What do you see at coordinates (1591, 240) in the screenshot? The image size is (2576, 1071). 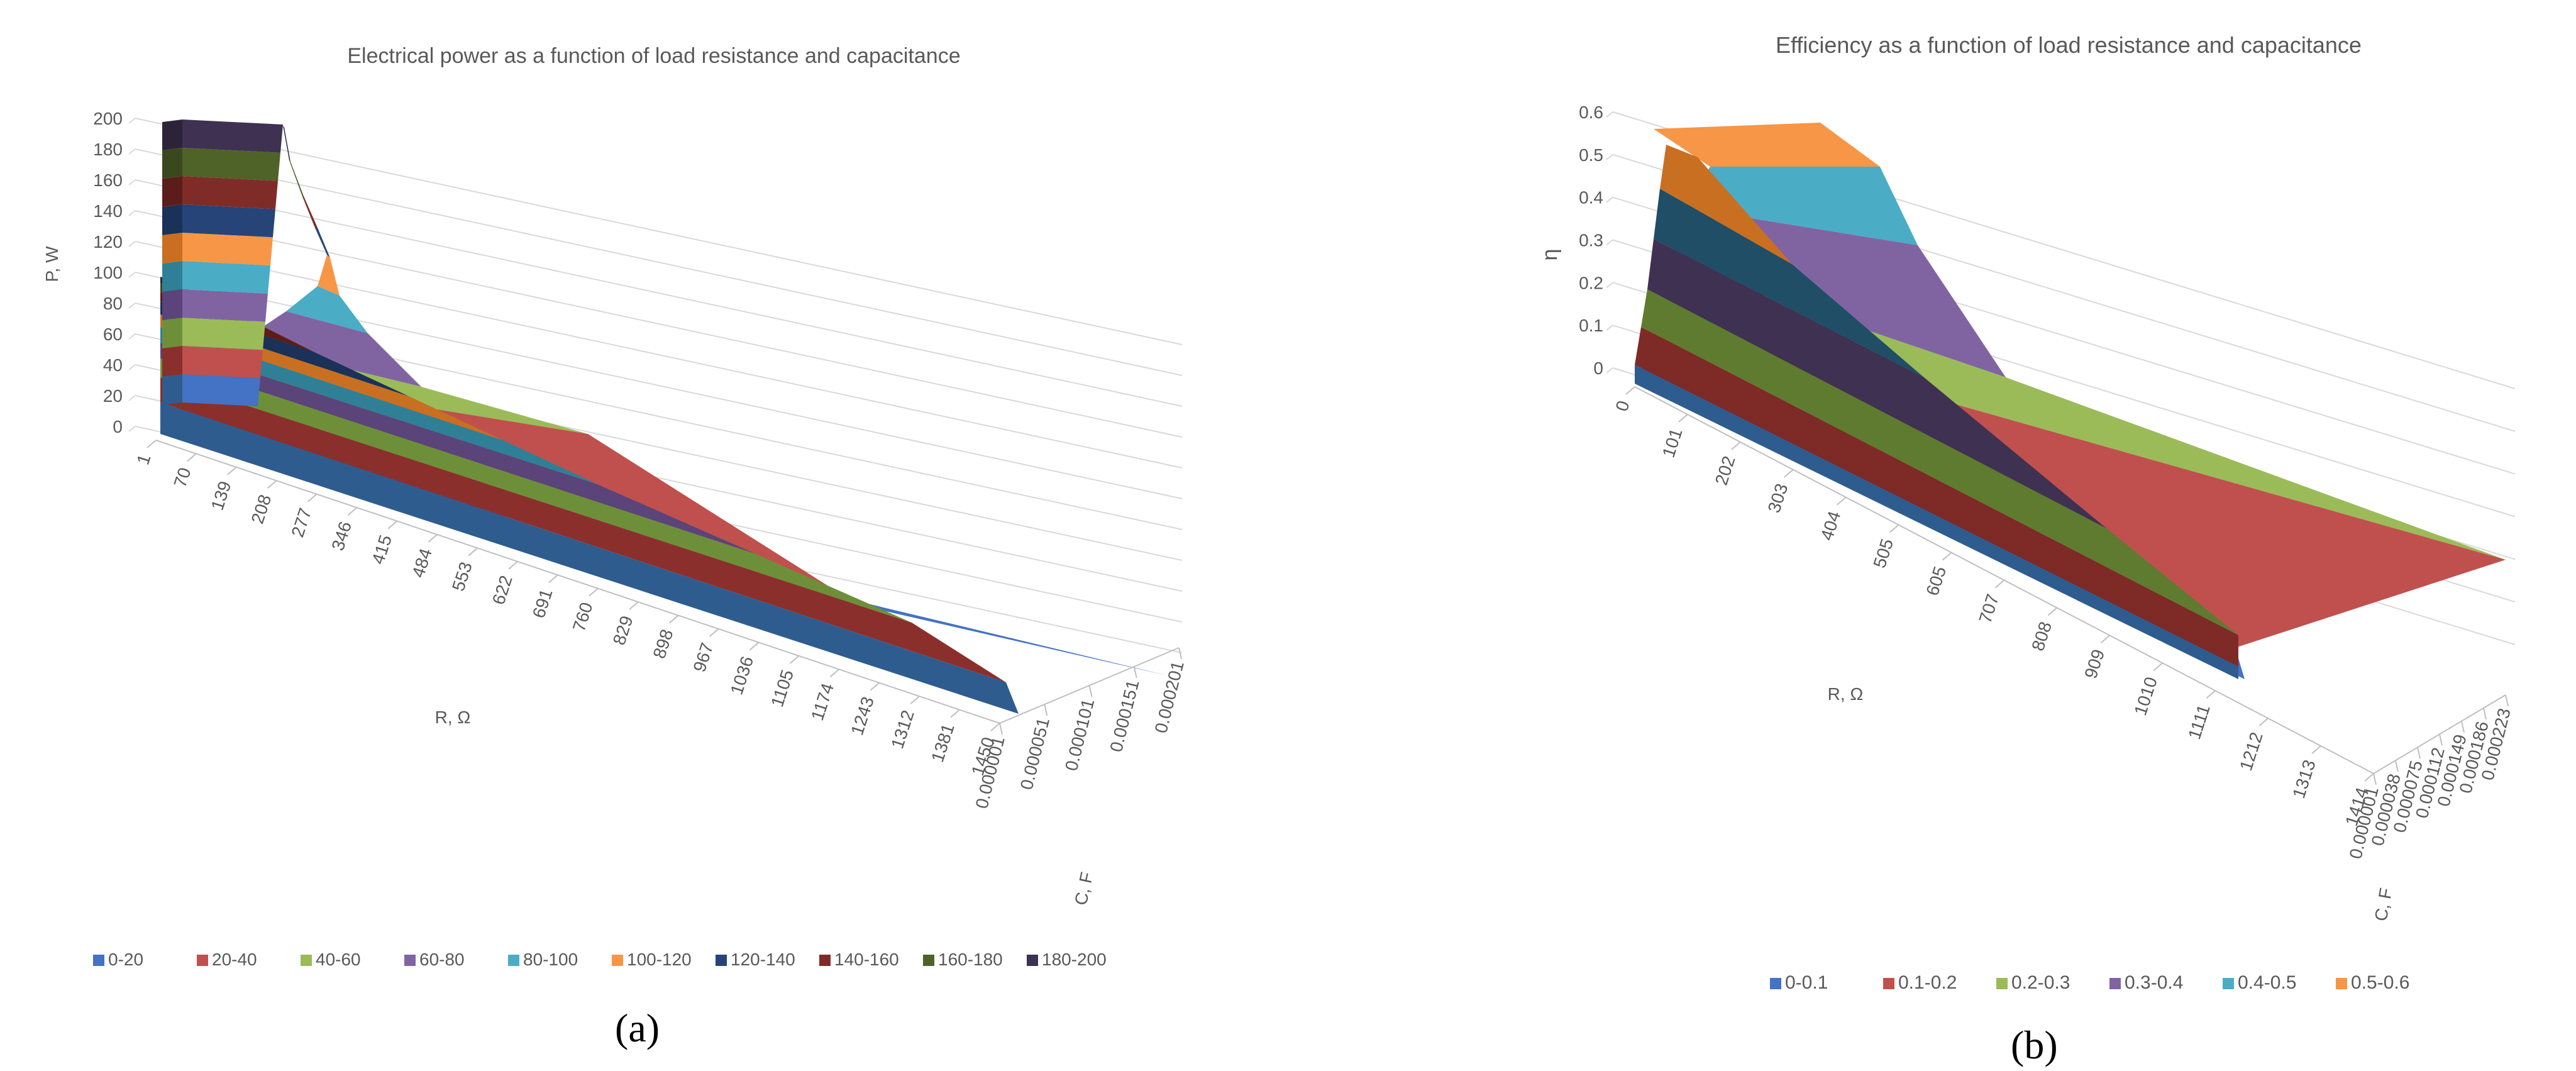 I see `b-z-tick-label: 0.3` at bounding box center [1591, 240].